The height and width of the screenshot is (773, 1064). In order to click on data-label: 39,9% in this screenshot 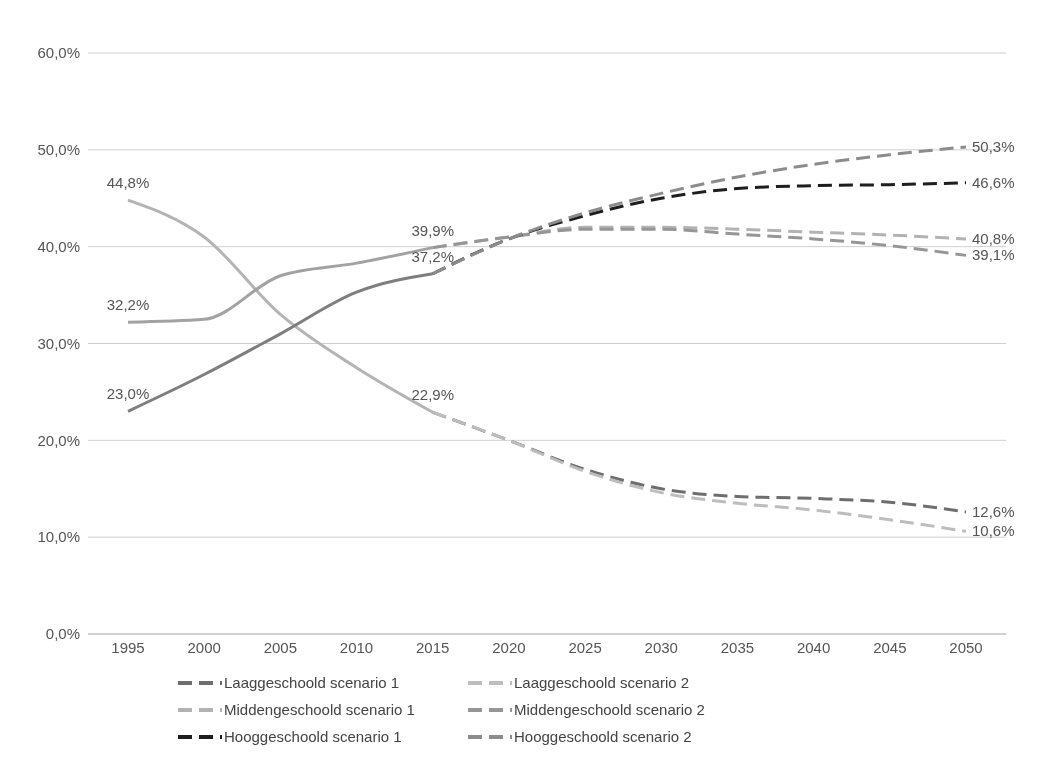, I will do `click(432, 230)`.